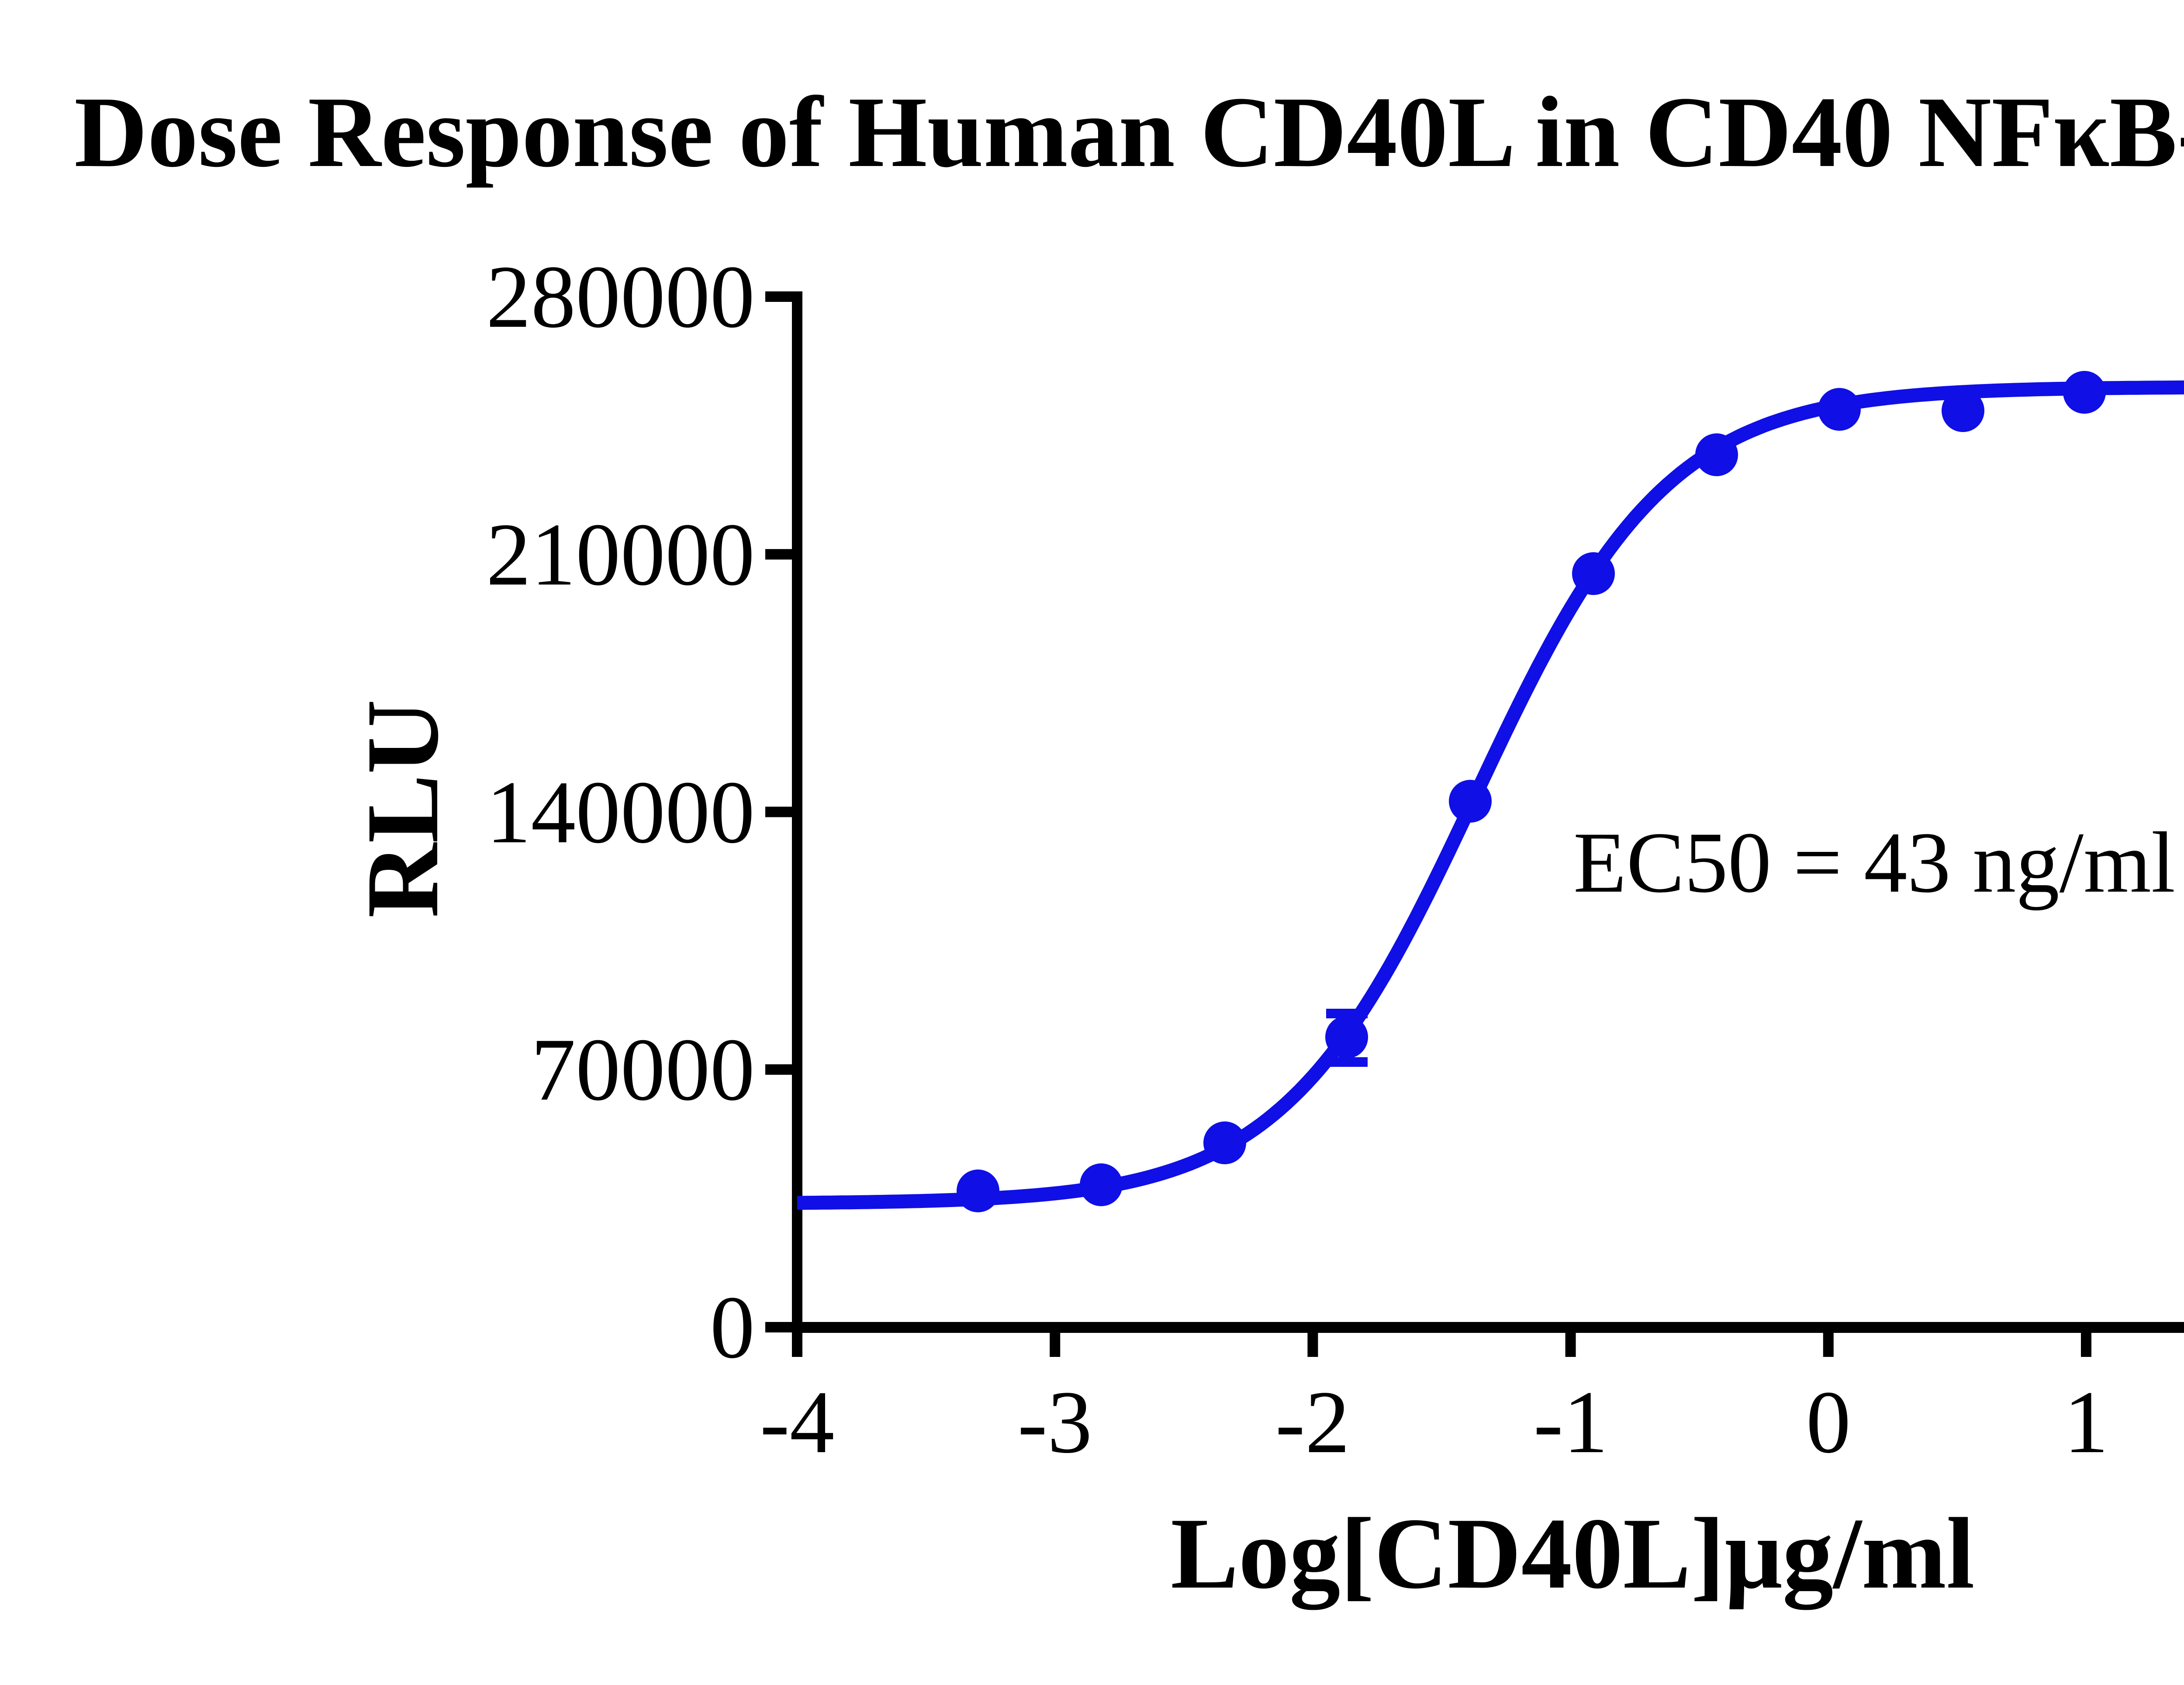 This screenshot has width=2184, height=1685. I want to click on svg-text: -3, so click(1055, 1423).